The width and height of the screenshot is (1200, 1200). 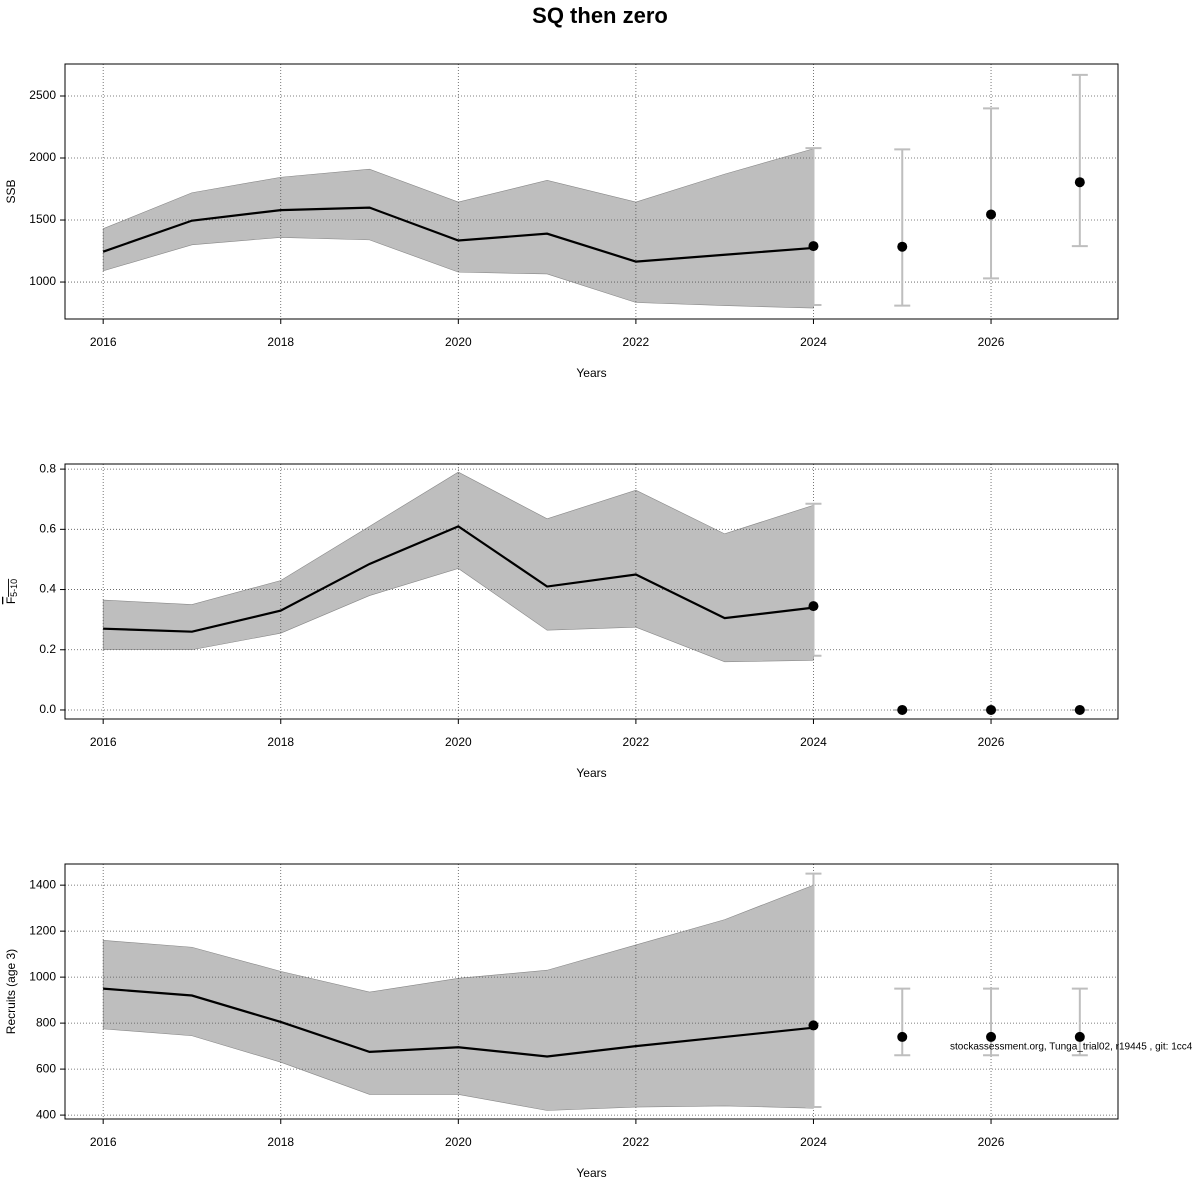 I want to click on y-axis-label: SSB, so click(x=11, y=191).